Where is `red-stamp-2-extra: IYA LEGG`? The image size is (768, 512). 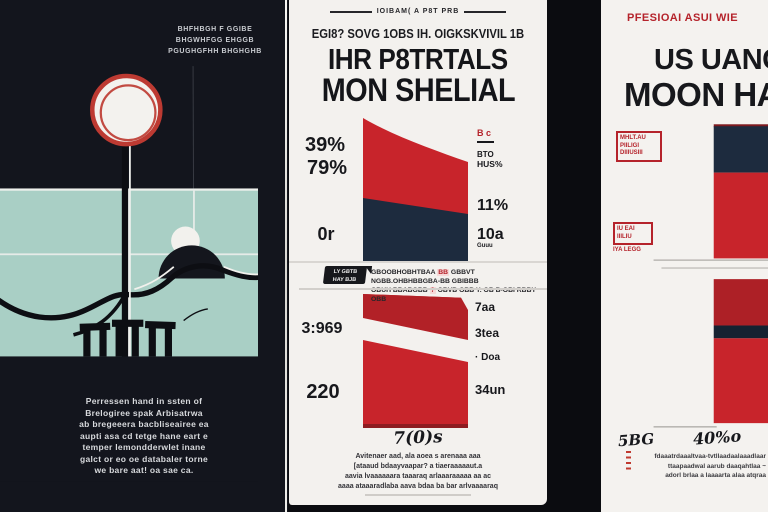 red-stamp-2-extra: IYA LEGG is located at coordinates (627, 250).